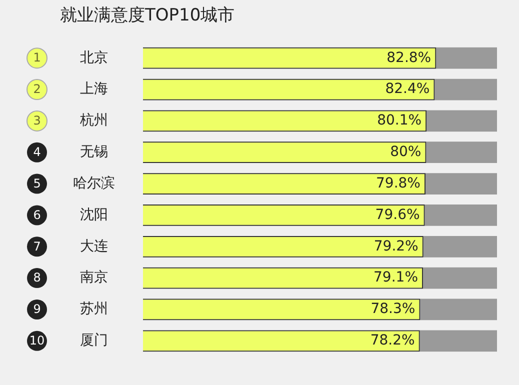 The width and height of the screenshot is (519, 385). What do you see at coordinates (37, 57) in the screenshot?
I see `text: 1` at bounding box center [37, 57].